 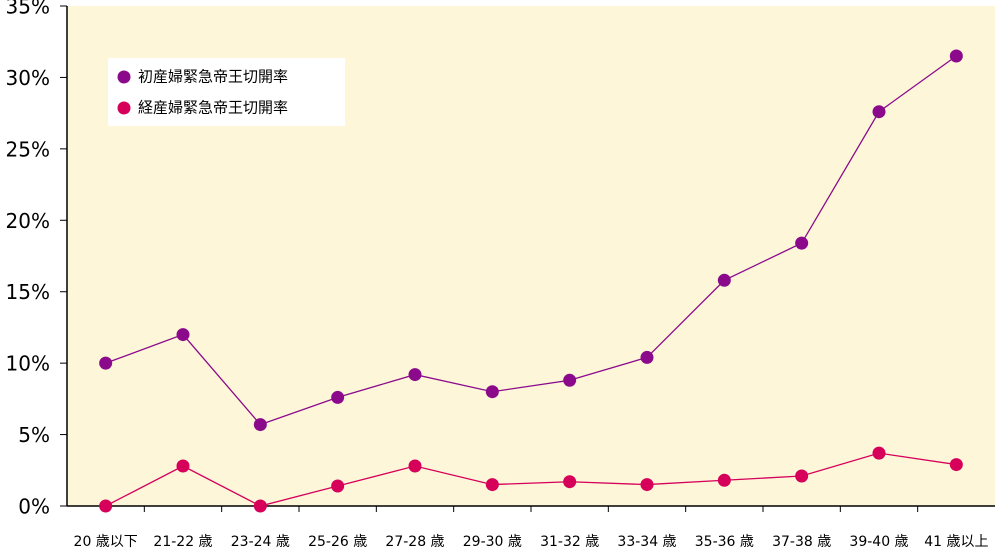 I want to click on x-tick-label: 27-28 歳, so click(x=414, y=542).